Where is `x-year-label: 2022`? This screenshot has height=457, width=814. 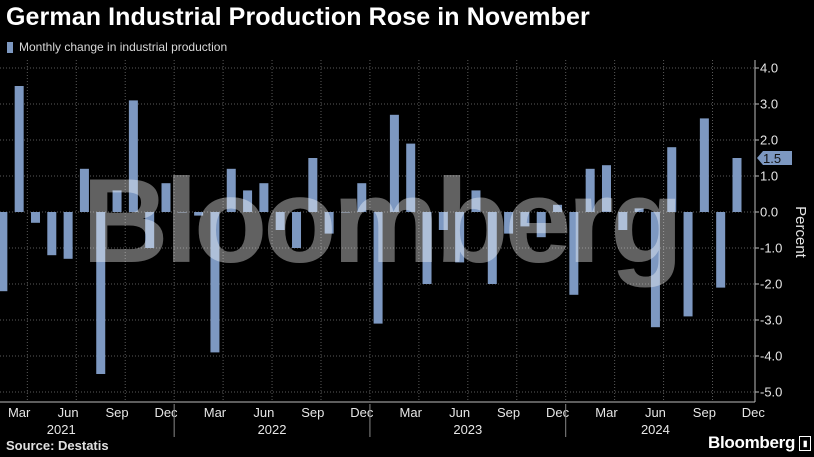
x-year-label: 2022 is located at coordinates (272, 429).